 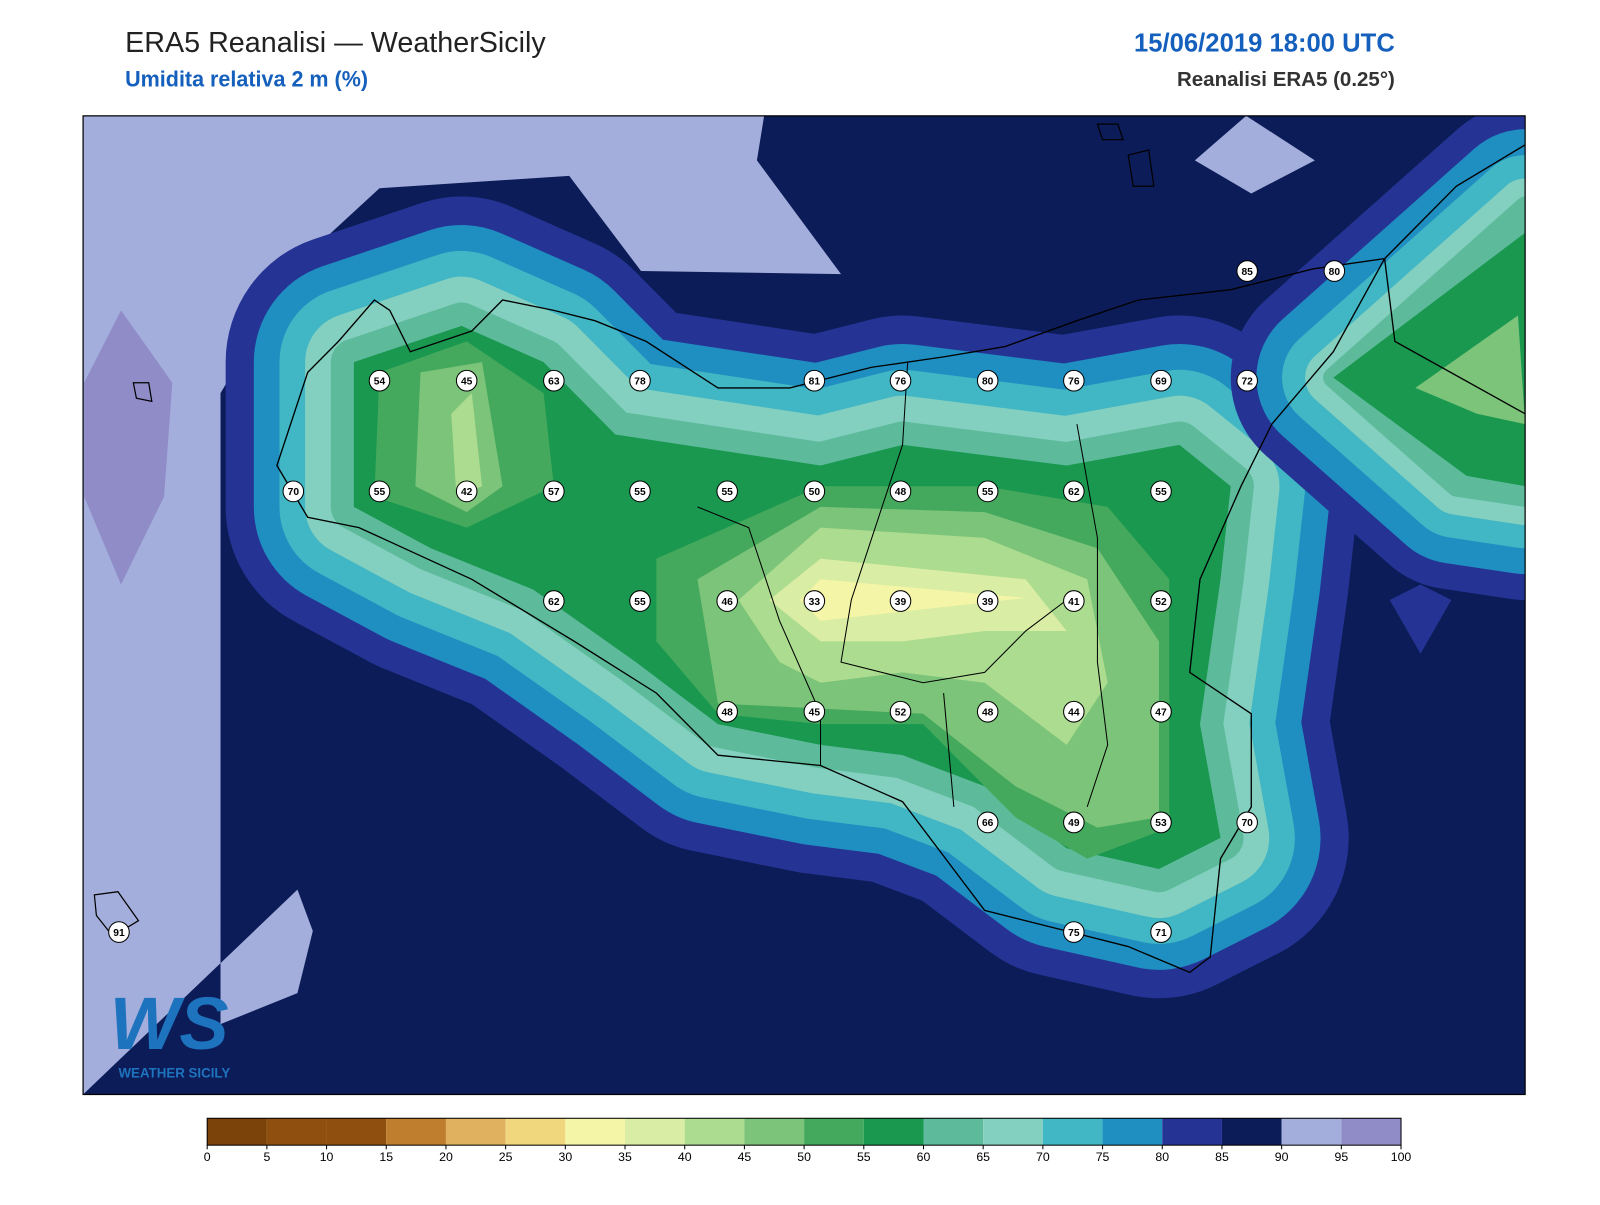 What do you see at coordinates (924, 1157) in the screenshot?
I see `colorbar-tick-label: 60` at bounding box center [924, 1157].